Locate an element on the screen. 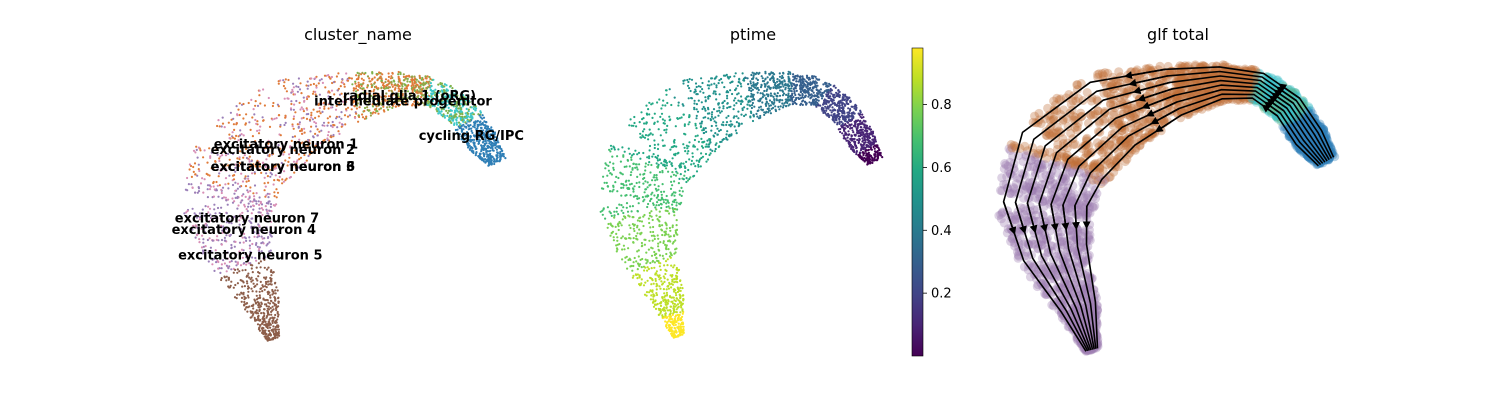 The width and height of the screenshot is (1500, 400). cluster-label: excitatory neuron 6 is located at coordinates (283, 167).